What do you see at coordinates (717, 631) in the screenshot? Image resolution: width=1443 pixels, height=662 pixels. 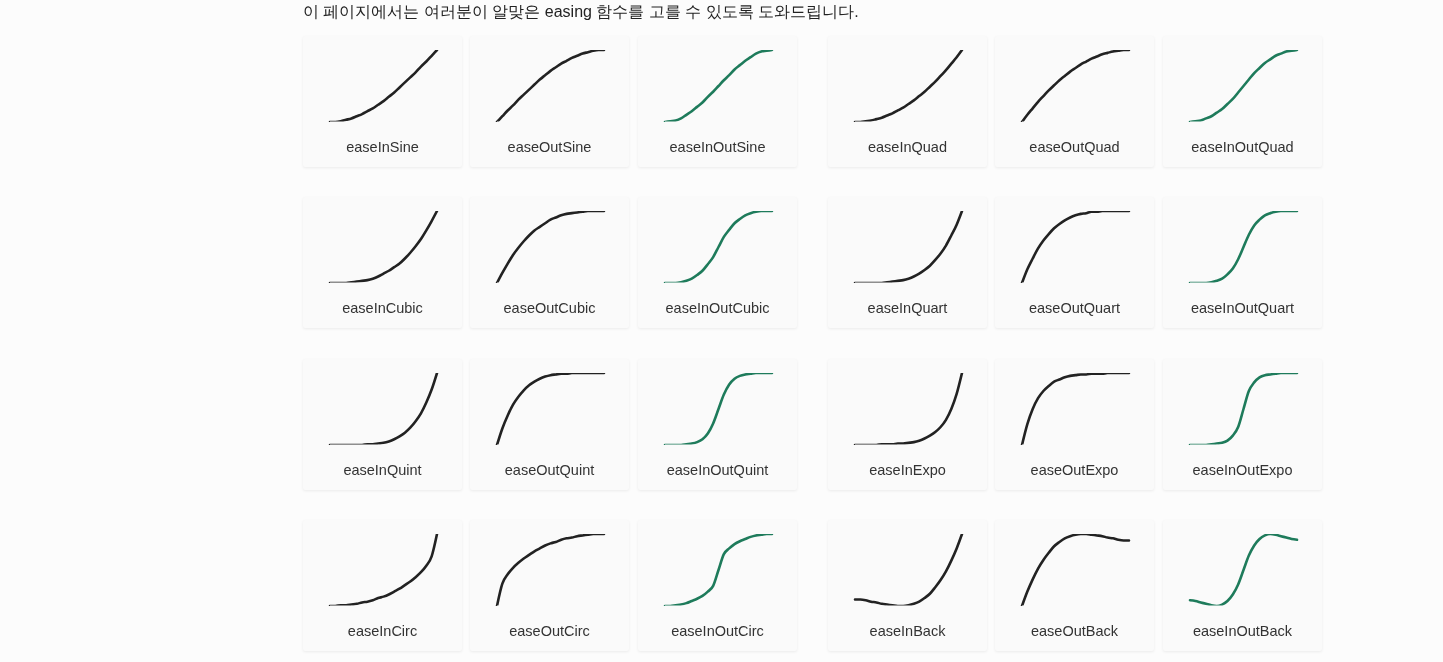 I see `text: easeInOutCirc` at bounding box center [717, 631].